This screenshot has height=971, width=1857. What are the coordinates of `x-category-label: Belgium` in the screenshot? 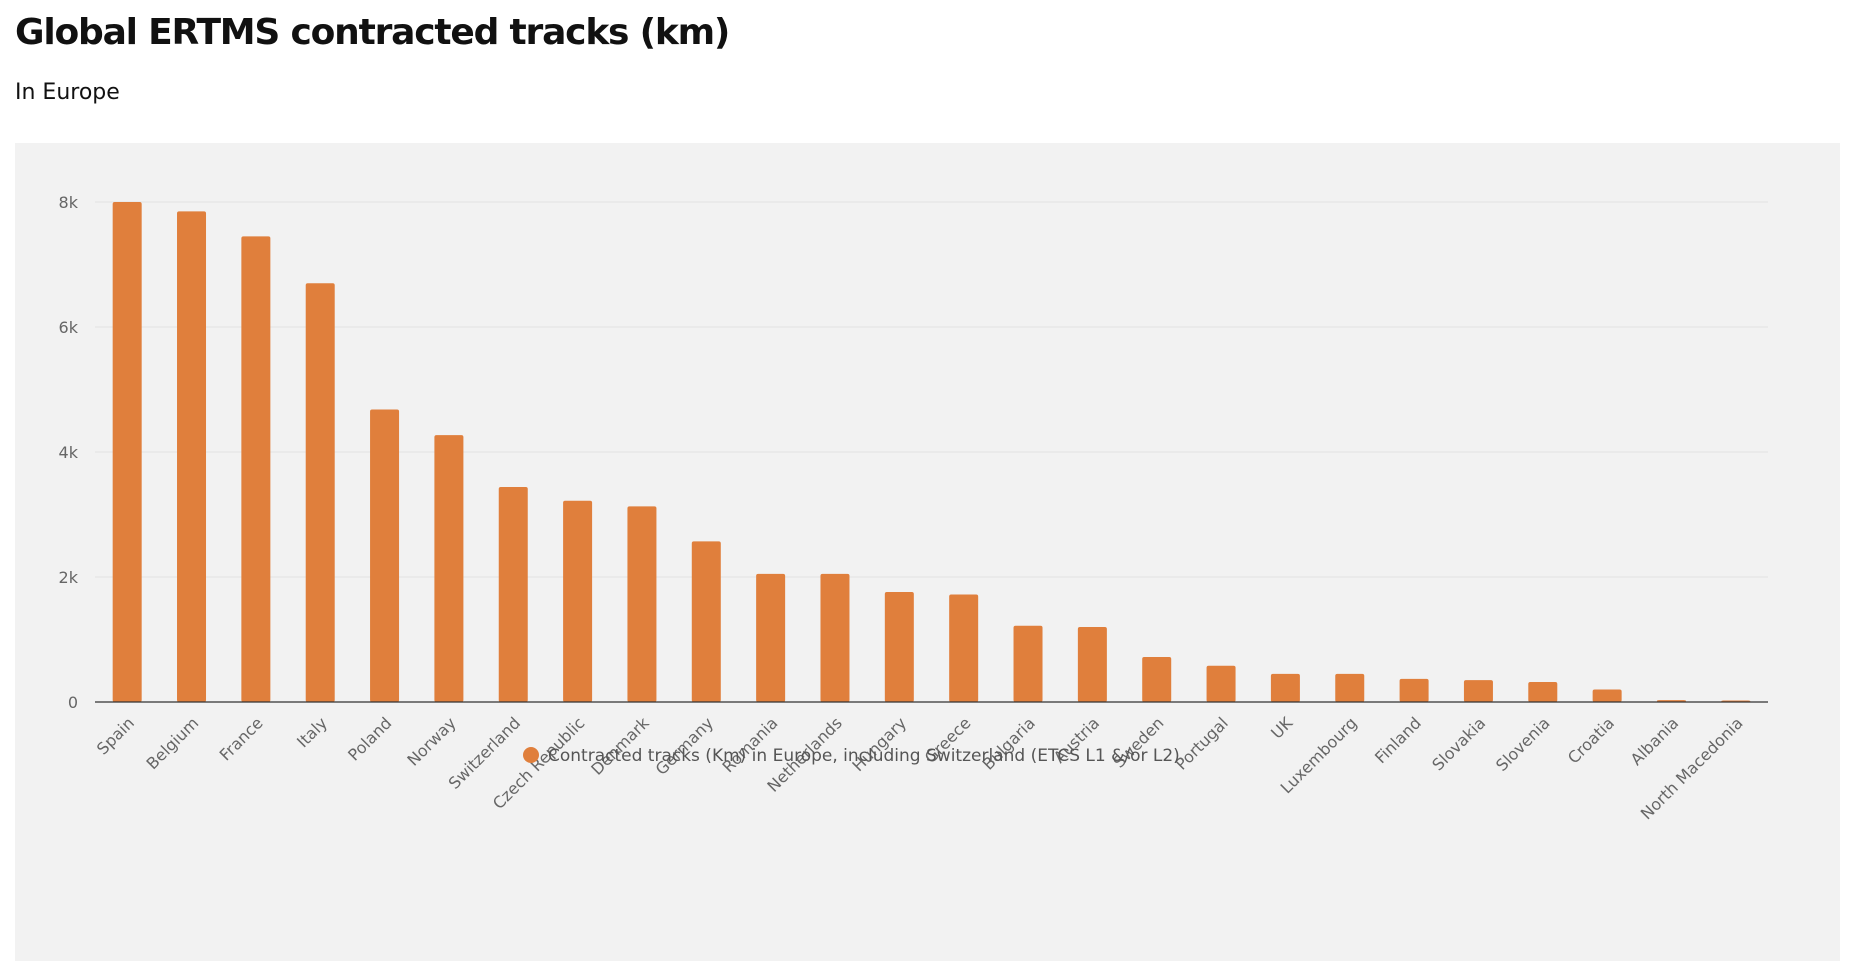 It's located at (173, 743).